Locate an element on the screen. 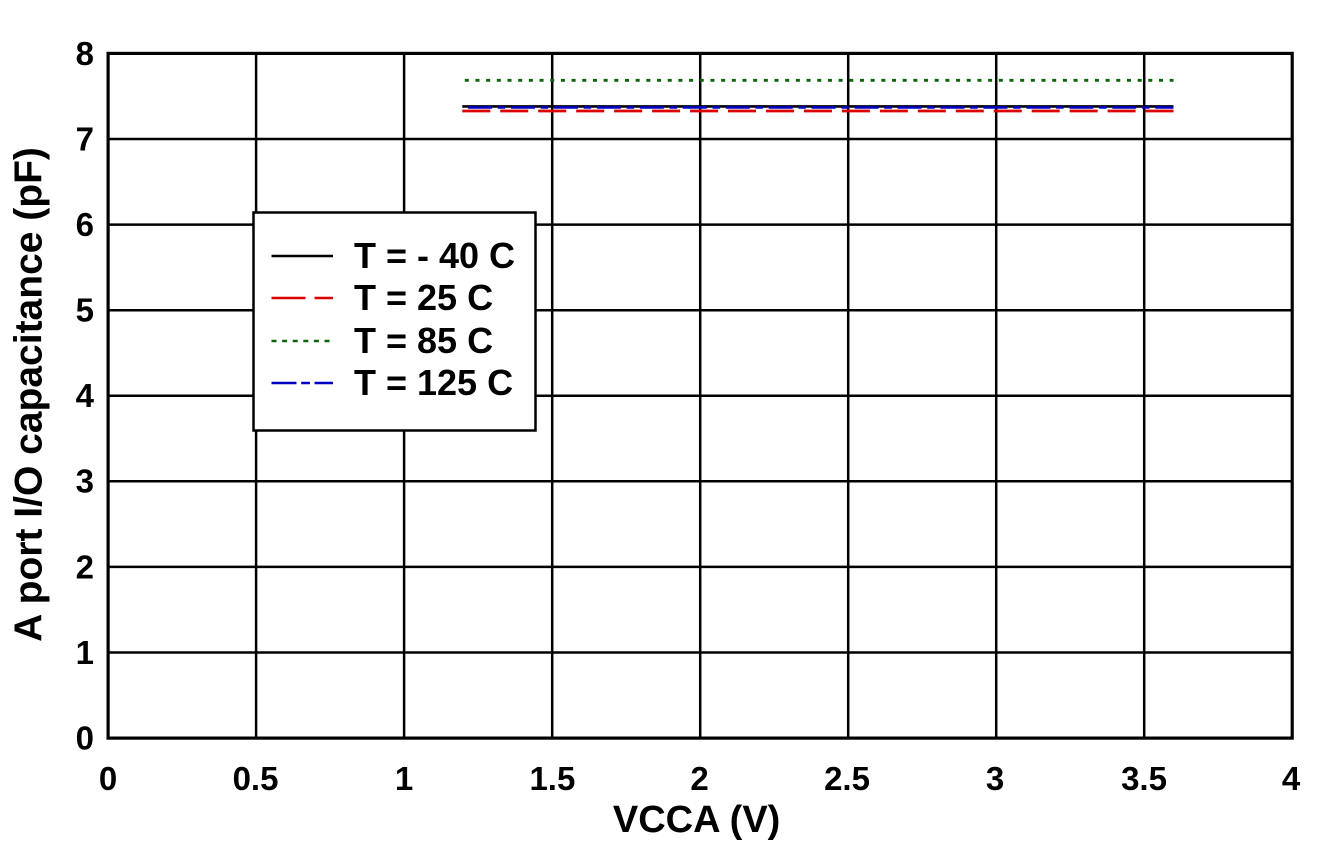 This screenshot has height=859, width=1328. svg-text: 5 is located at coordinates (85, 310).